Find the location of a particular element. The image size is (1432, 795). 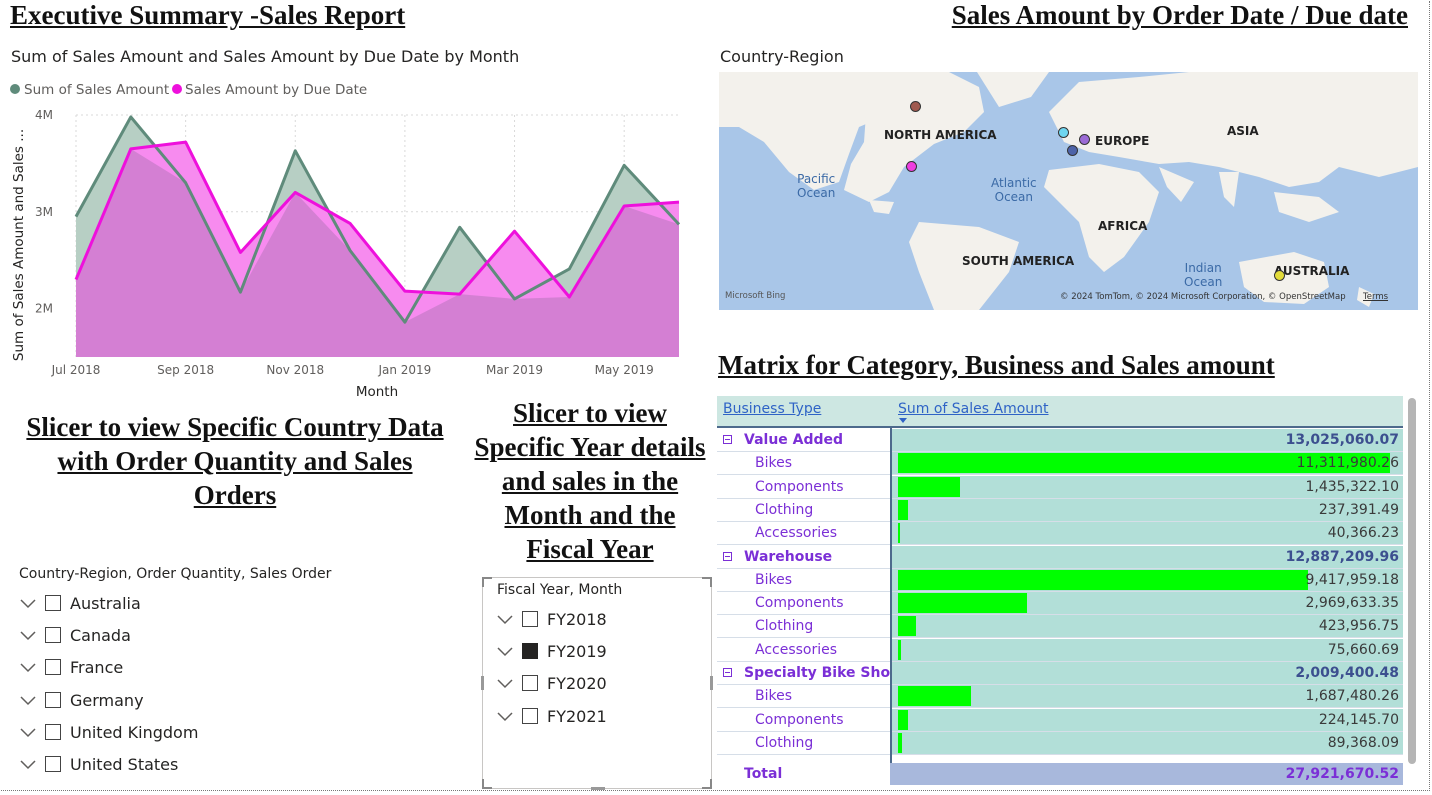

map-bubble-australia is located at coordinates (1279, 275).